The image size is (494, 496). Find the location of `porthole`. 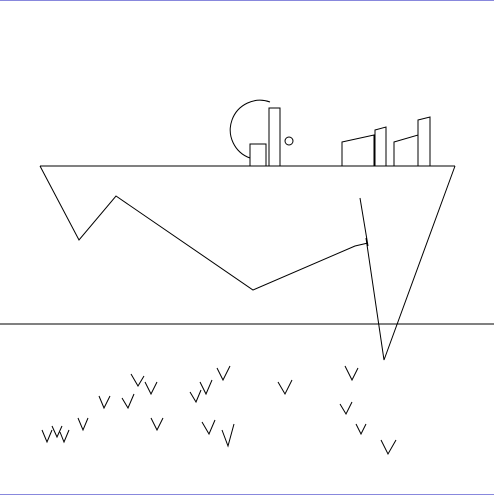

porthole is located at coordinates (289, 141).